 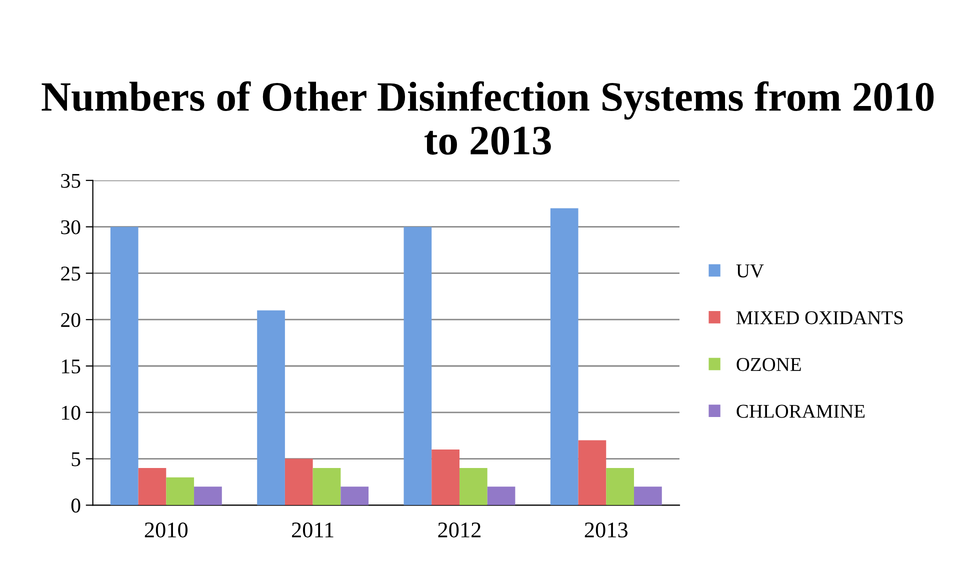 What do you see at coordinates (488, 118) in the screenshot?
I see `chart-title: Numbers of Other Disinfection Systems from 2010 to 2013` at bounding box center [488, 118].